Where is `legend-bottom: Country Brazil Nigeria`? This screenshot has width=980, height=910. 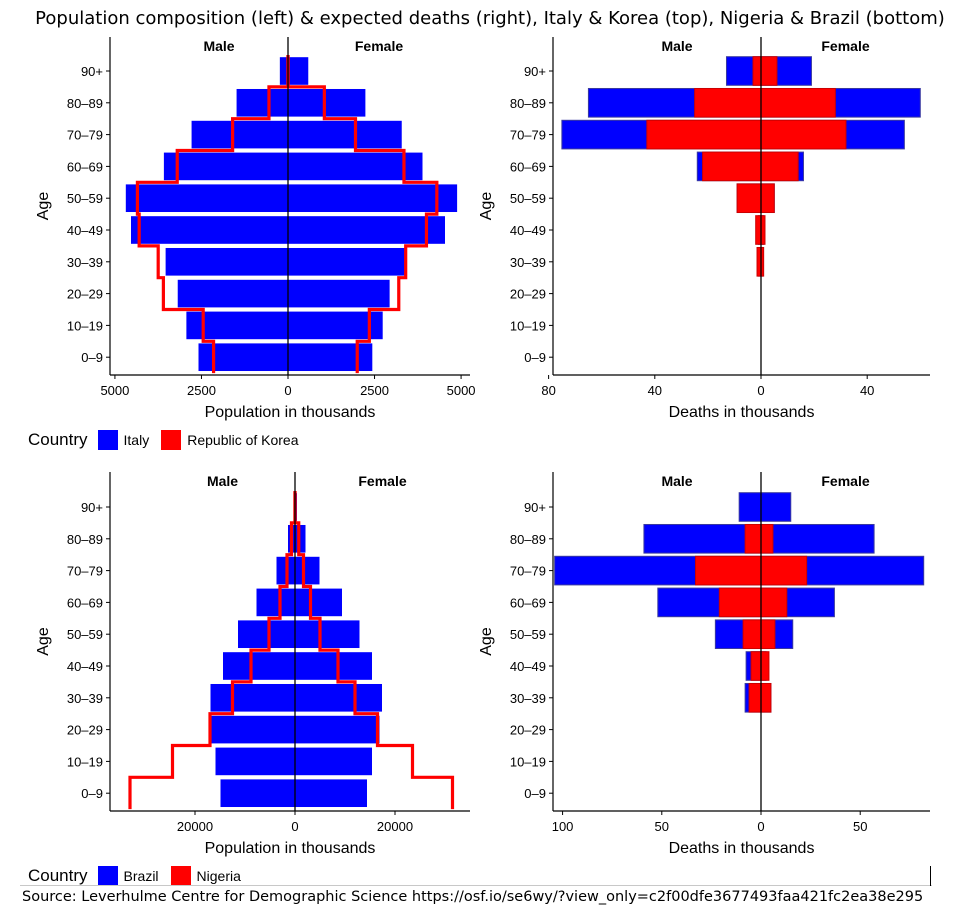
legend-bottom: Country Brazil Nigeria is located at coordinates (140, 876).